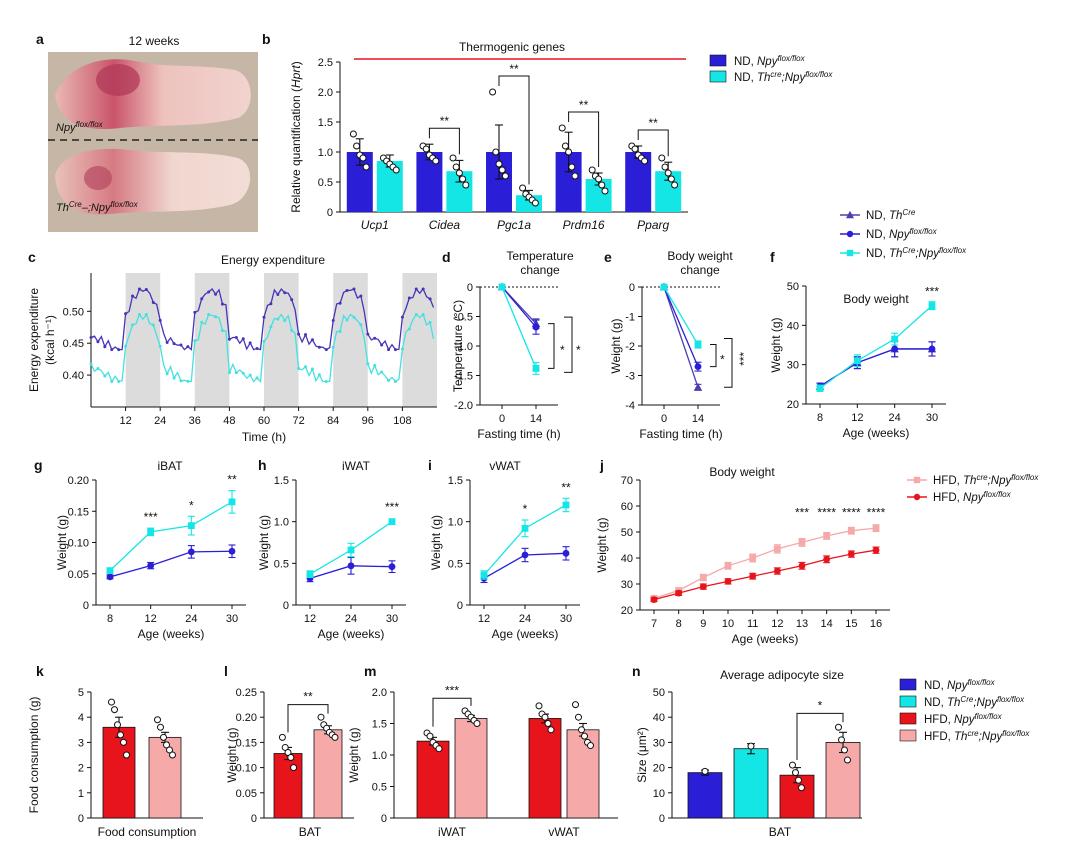 The image size is (1080, 868). Describe the element at coordinates (296, 136) in the screenshot. I see `y-axis-label: Relative quantification (Hprt)` at that location.